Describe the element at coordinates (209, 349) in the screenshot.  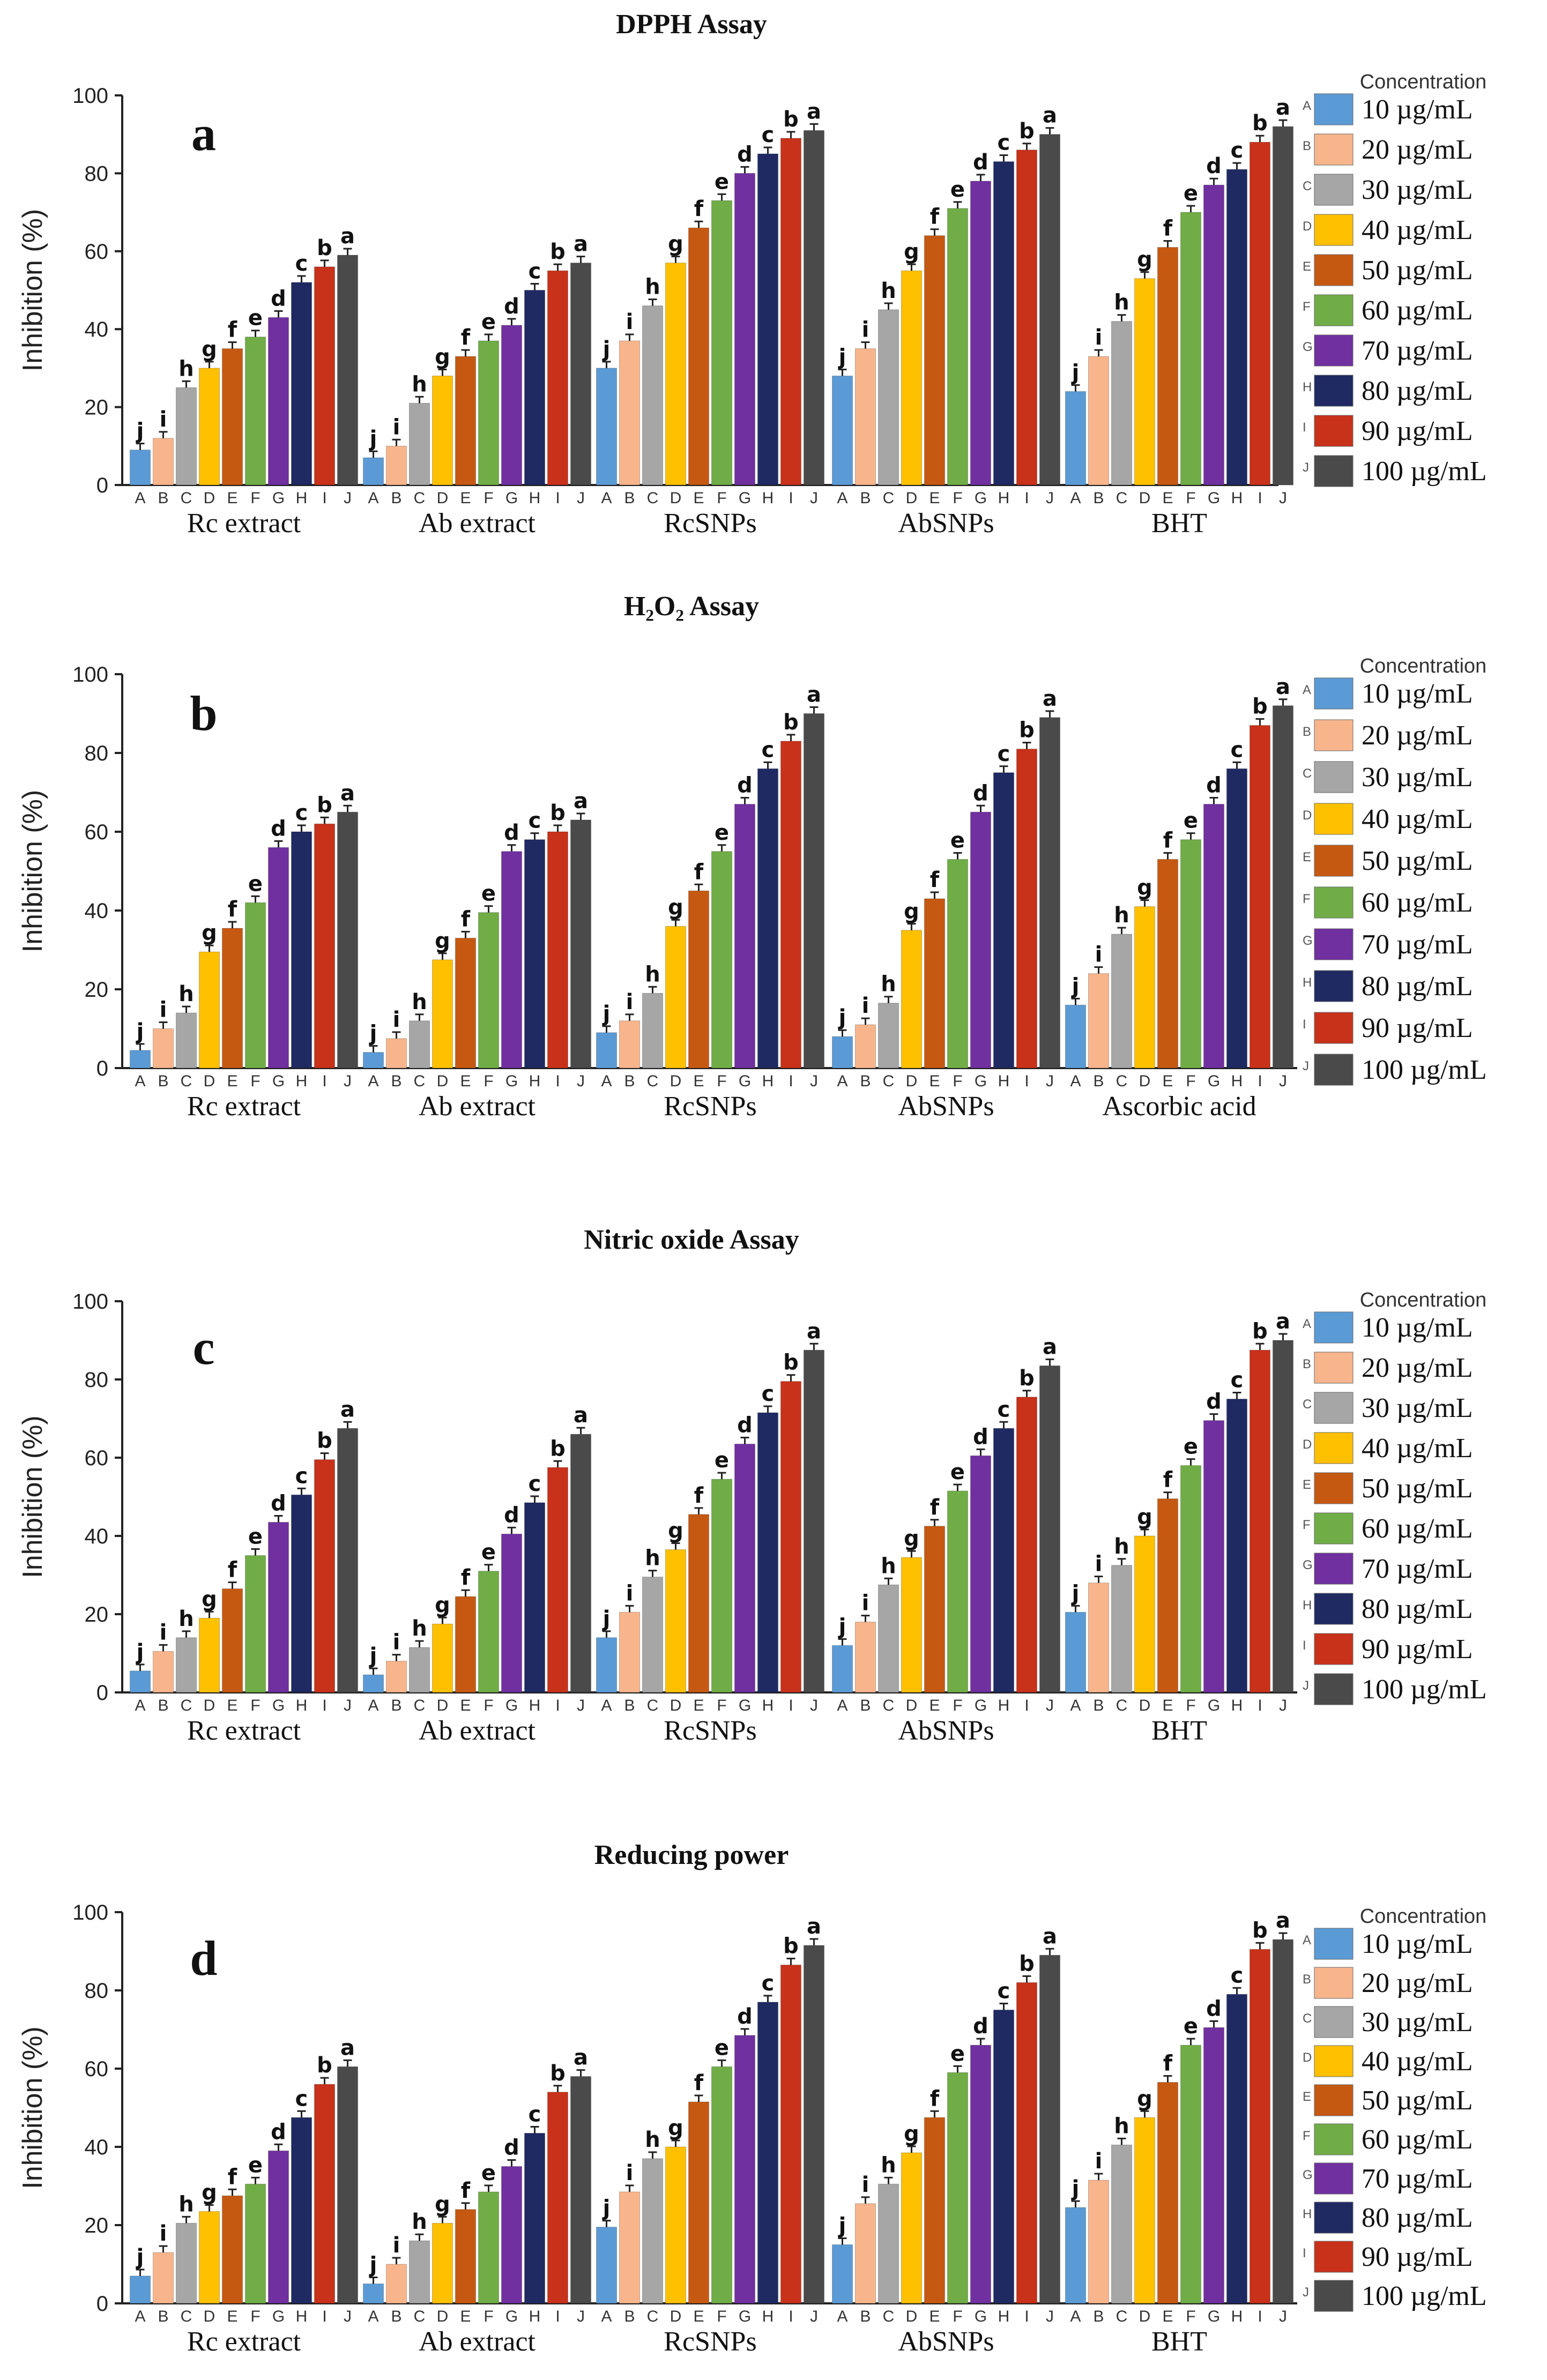
I see `significance-letter: g` at that location.